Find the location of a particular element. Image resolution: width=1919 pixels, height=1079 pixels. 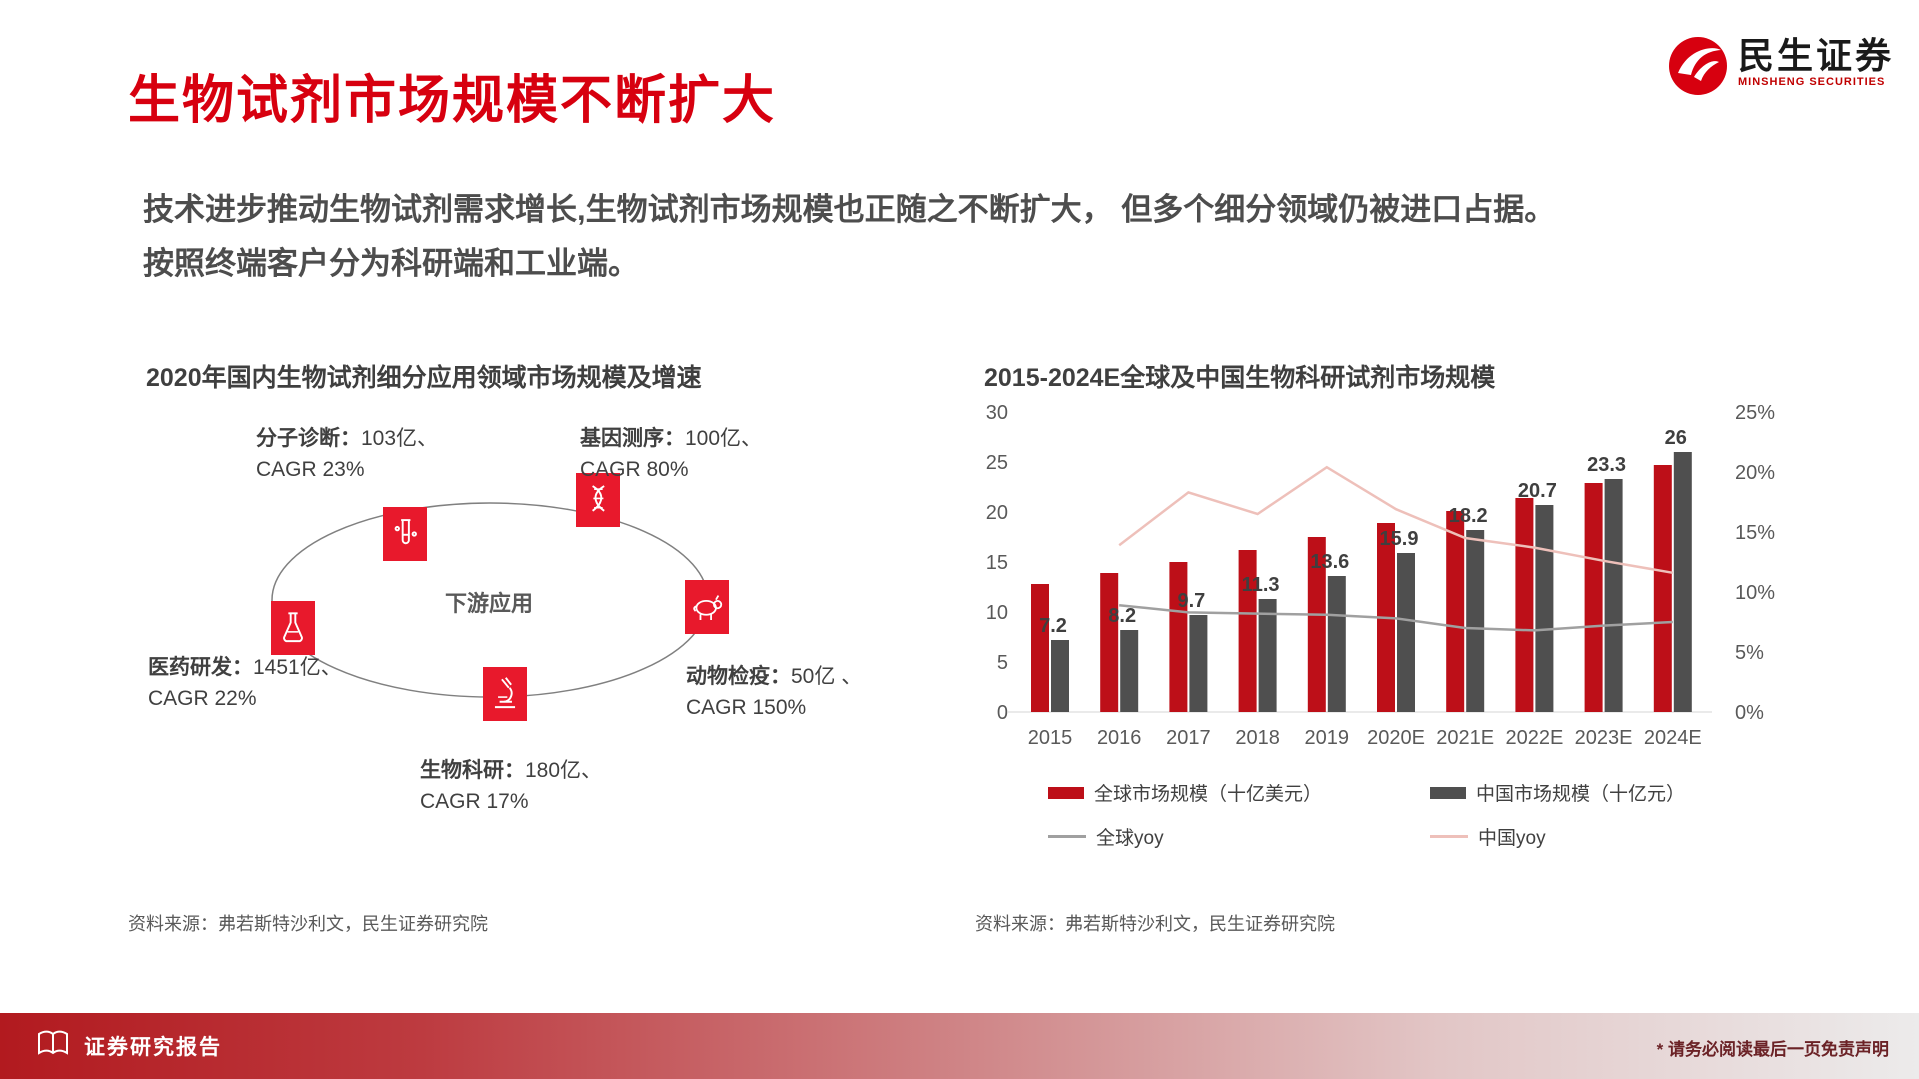

right-axis-tick: 5% is located at coordinates (1749, 653).